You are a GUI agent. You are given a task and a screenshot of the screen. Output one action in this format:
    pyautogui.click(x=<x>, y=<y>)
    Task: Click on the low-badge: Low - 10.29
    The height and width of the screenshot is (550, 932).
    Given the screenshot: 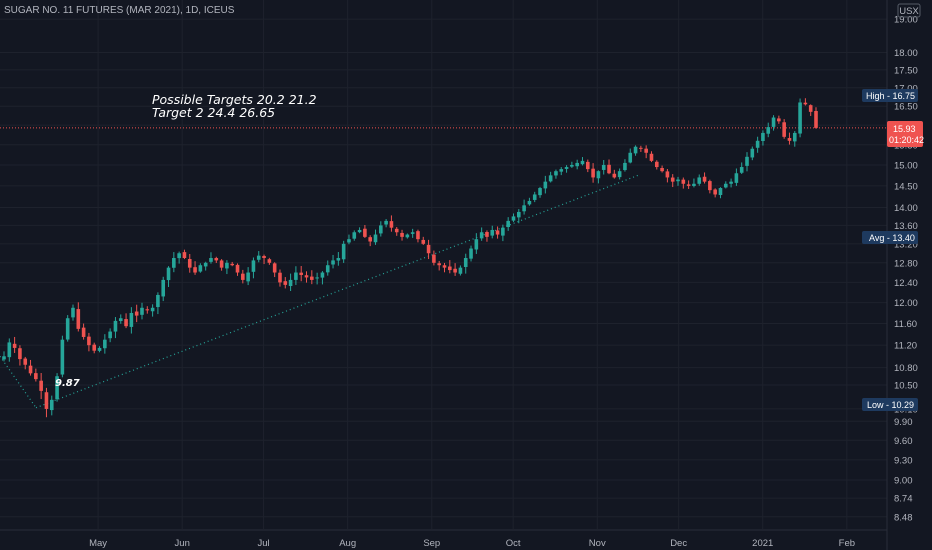 What is the action you would take?
    pyautogui.click(x=890, y=404)
    